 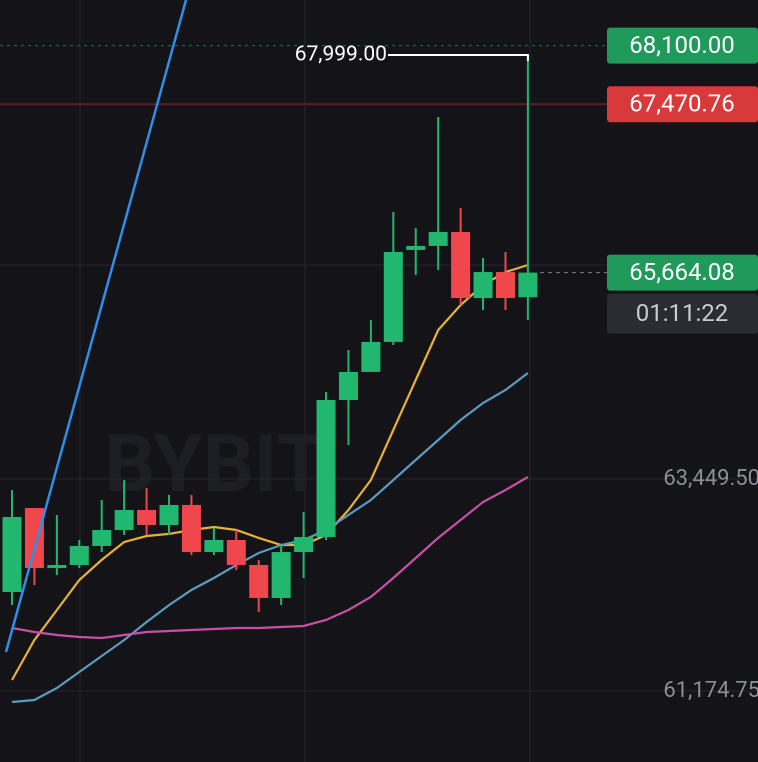 I want to click on price-tag-label: 67,470.76, so click(x=681, y=104).